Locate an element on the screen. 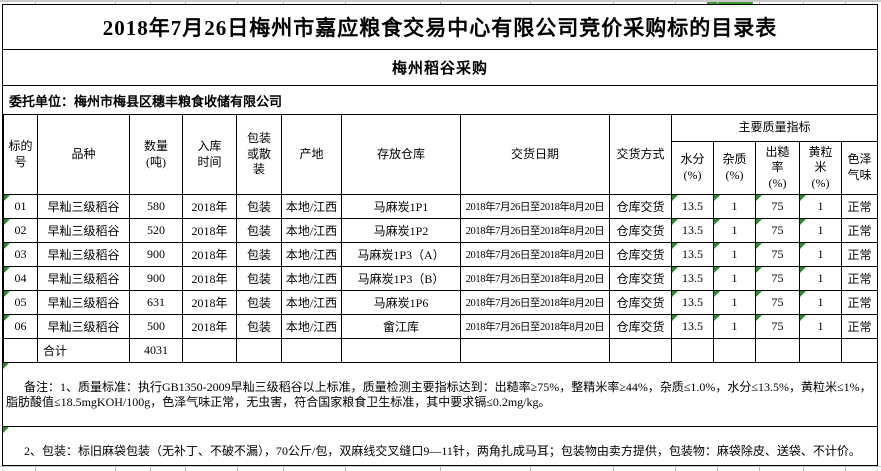 The width and height of the screenshot is (881, 471). col-header-brown-rice-rate: 出糙 率 (%) is located at coordinates (777, 168).